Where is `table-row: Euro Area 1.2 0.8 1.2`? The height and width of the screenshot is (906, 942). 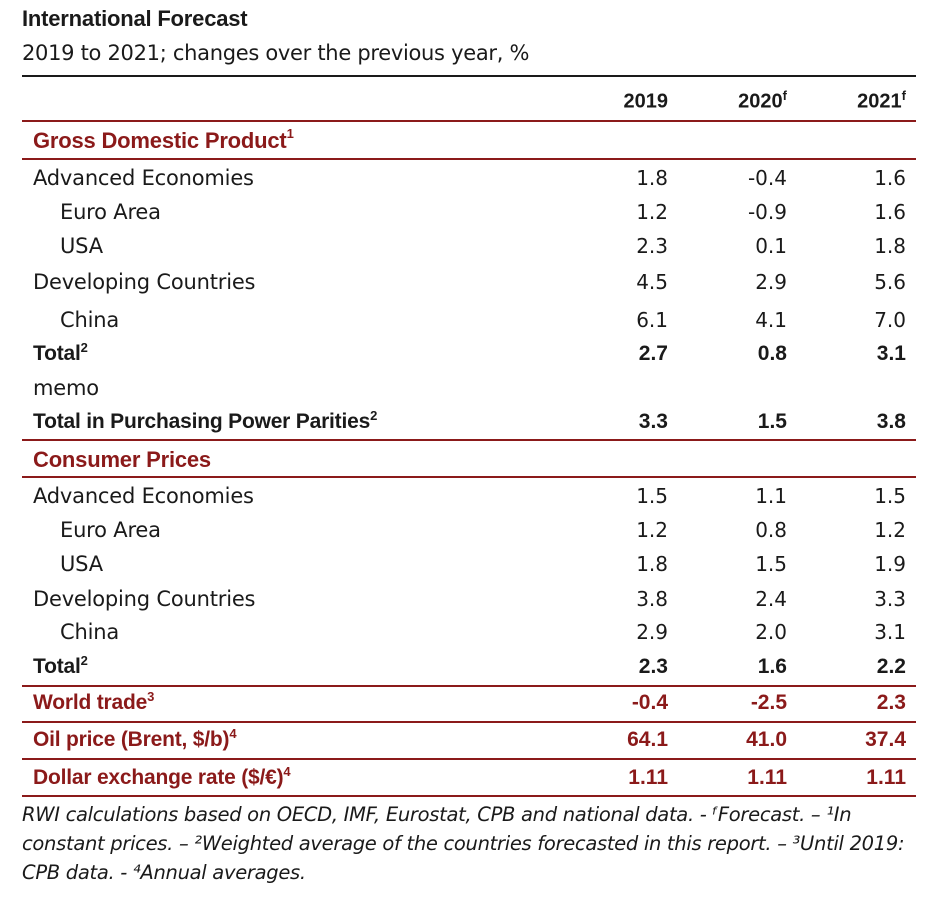
table-row: Euro Area 1.2 0.8 1.2 is located at coordinates (471, 535).